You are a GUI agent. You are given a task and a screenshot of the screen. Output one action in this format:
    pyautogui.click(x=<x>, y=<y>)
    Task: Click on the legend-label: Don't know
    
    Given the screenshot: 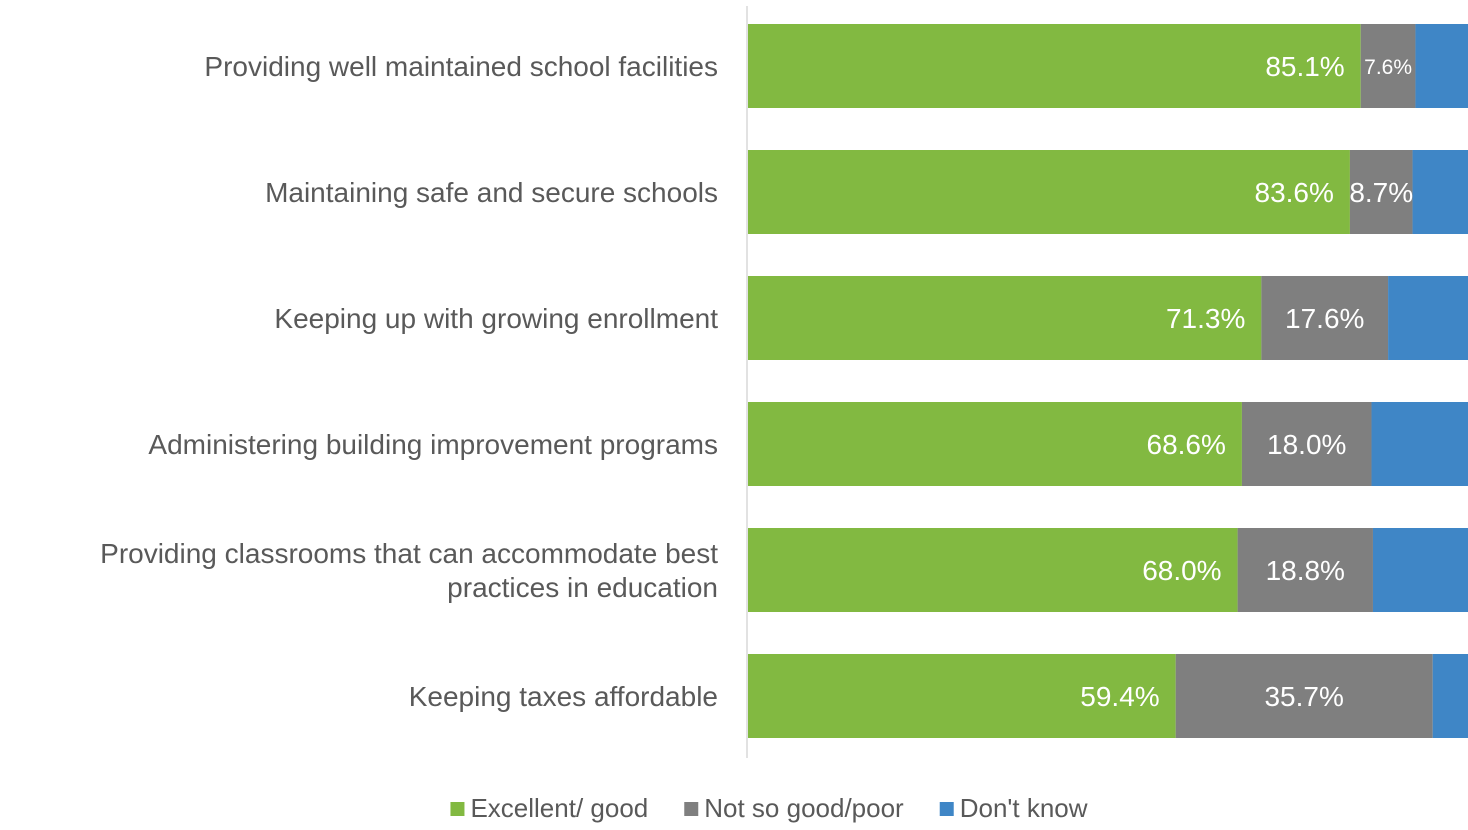 What is the action you would take?
    pyautogui.click(x=1024, y=808)
    